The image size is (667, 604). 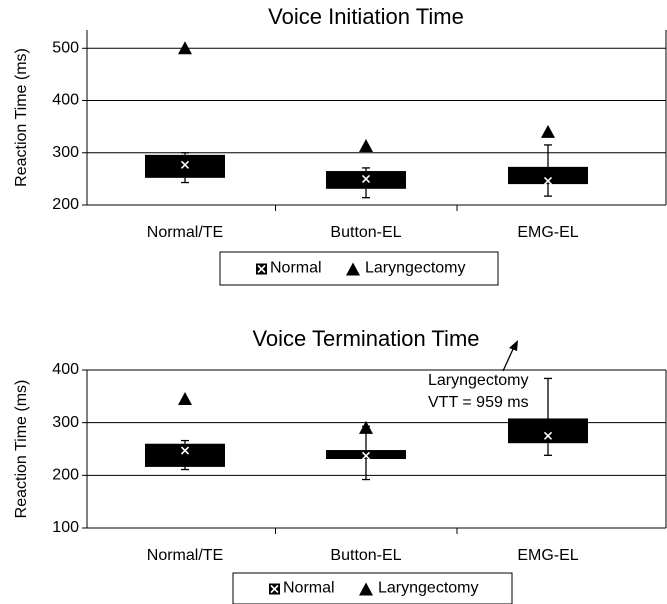 What do you see at coordinates (478, 402) in the screenshot?
I see `annotation: VTT = 959 ms` at bounding box center [478, 402].